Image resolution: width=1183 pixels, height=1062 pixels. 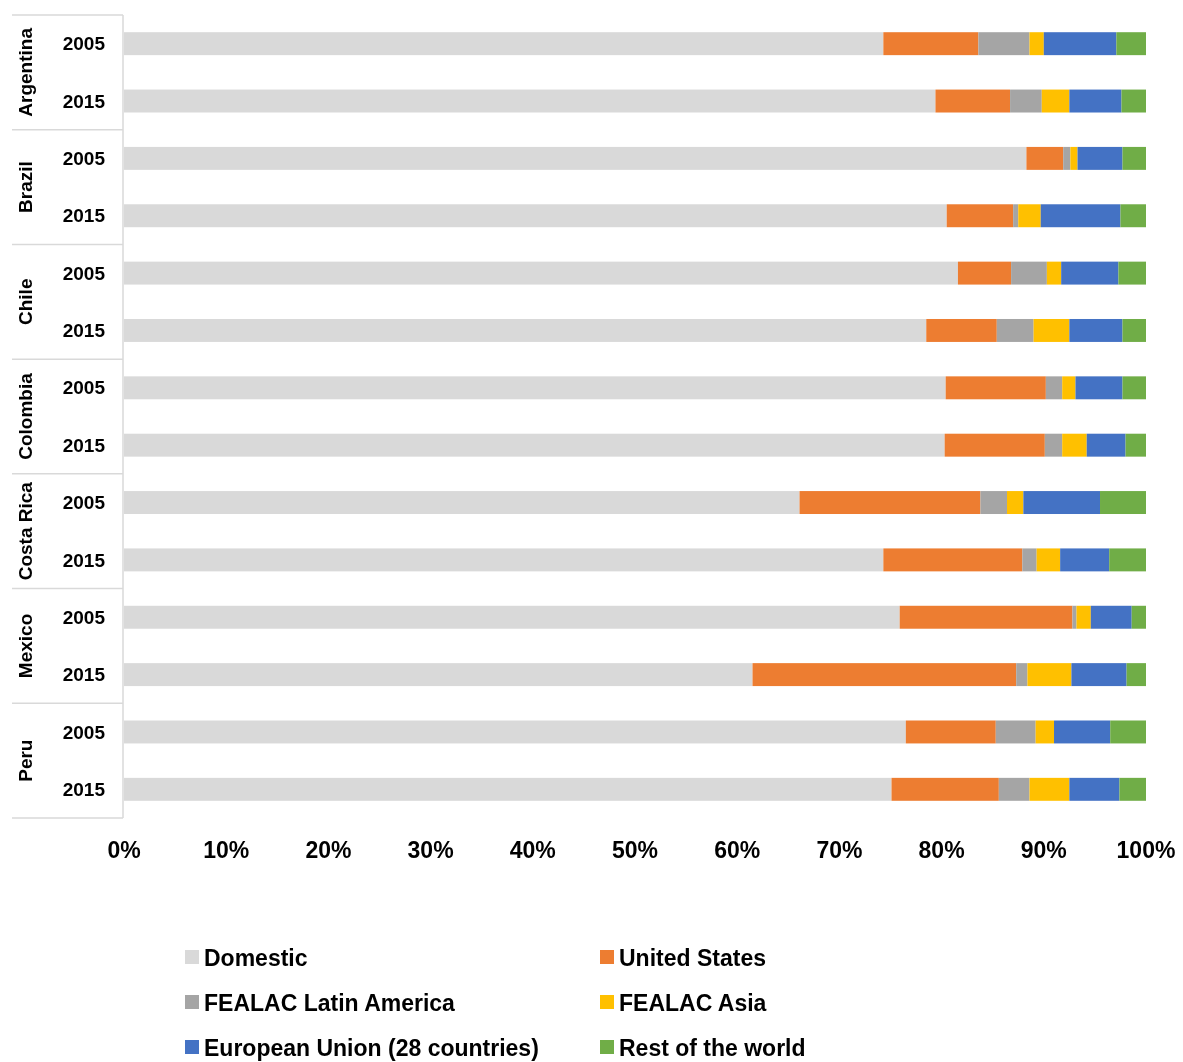 What do you see at coordinates (25, 72) in the screenshot?
I see `text: Argentina` at bounding box center [25, 72].